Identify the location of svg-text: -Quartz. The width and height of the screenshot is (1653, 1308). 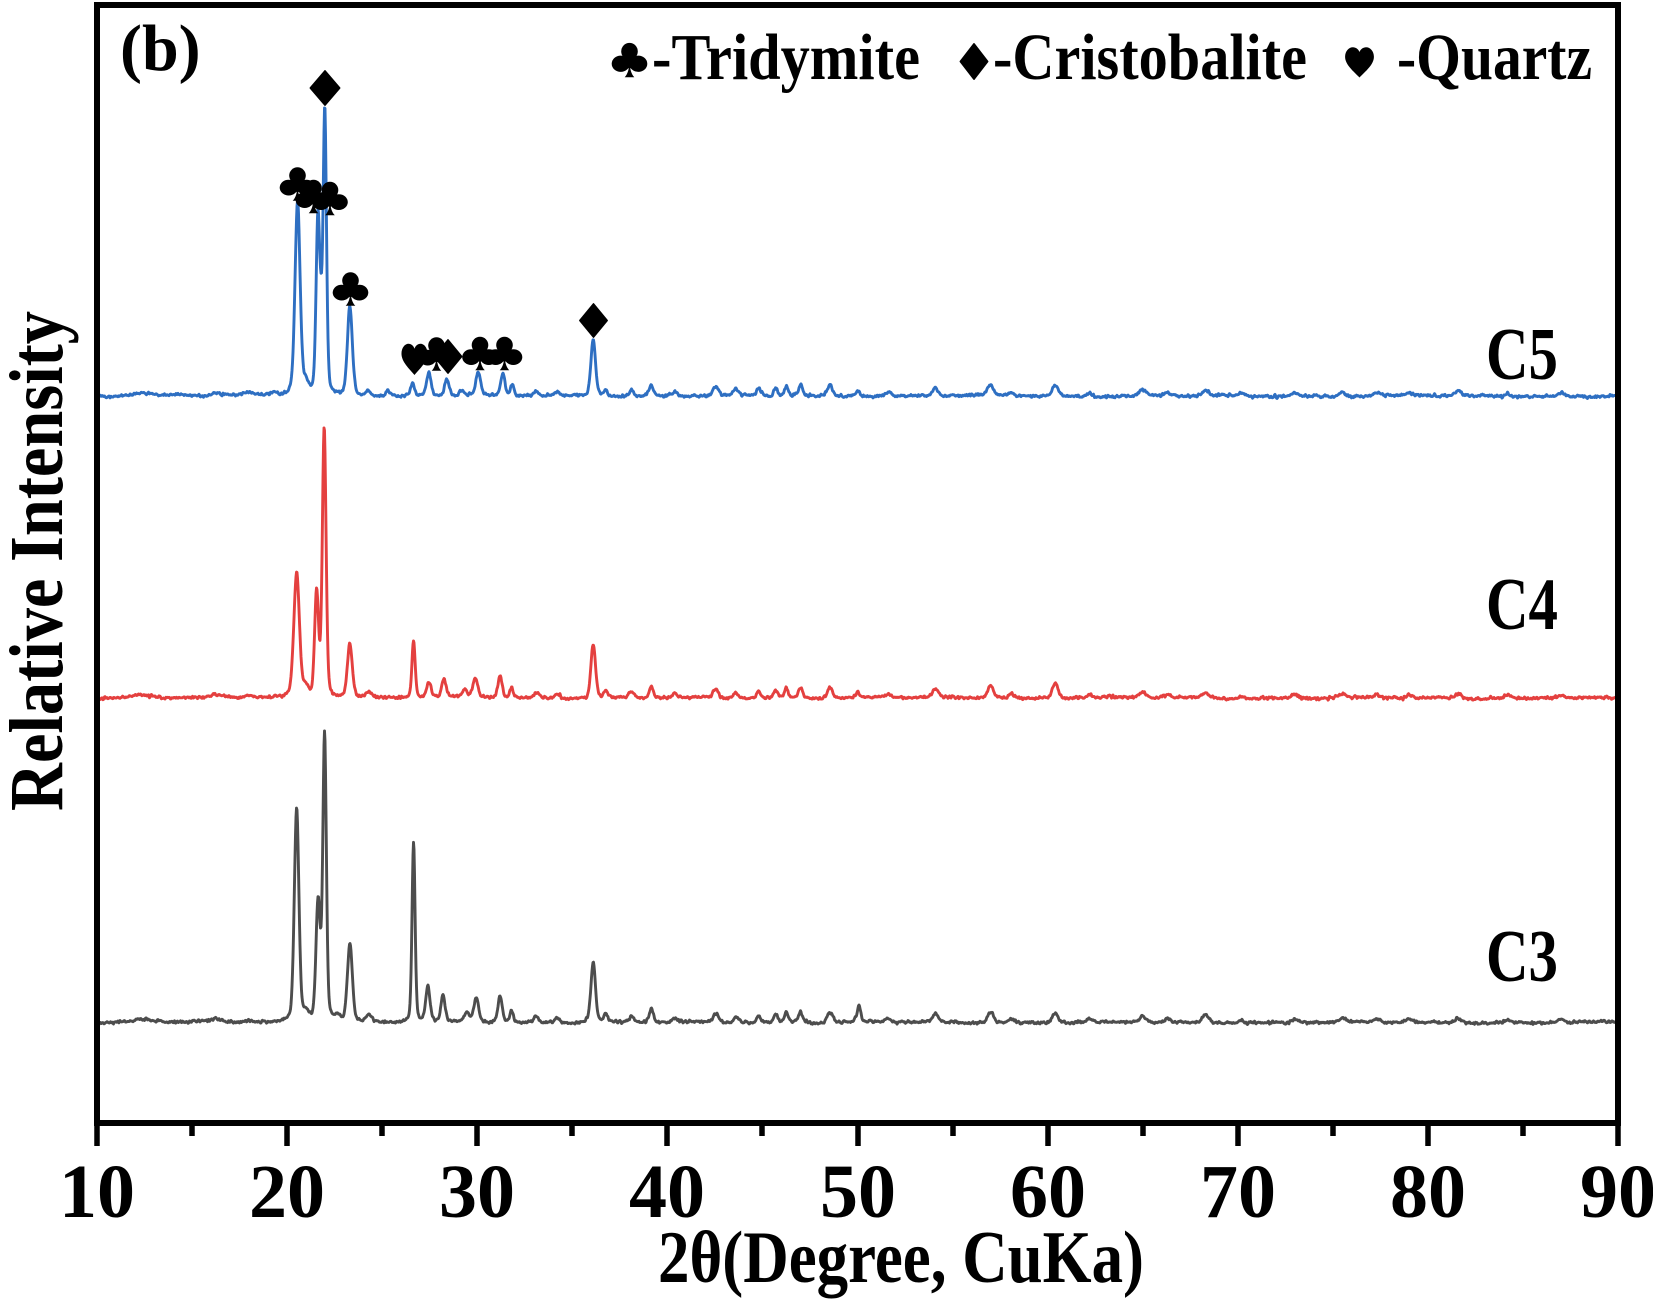
(1494, 57).